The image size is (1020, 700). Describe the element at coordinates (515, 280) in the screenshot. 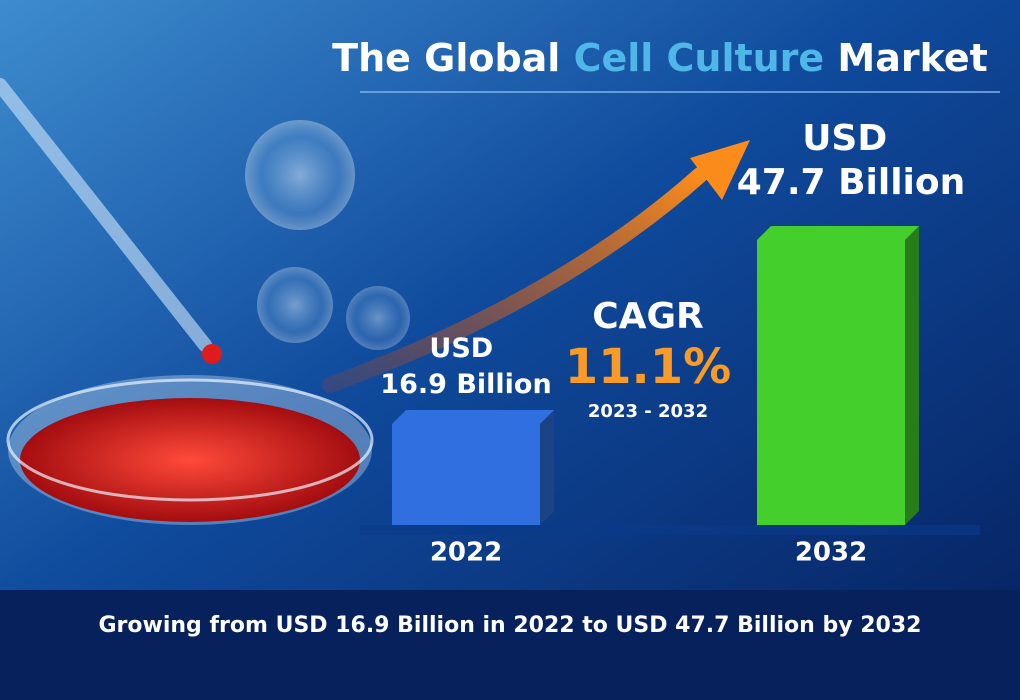

I see `growth-arrow` at that location.